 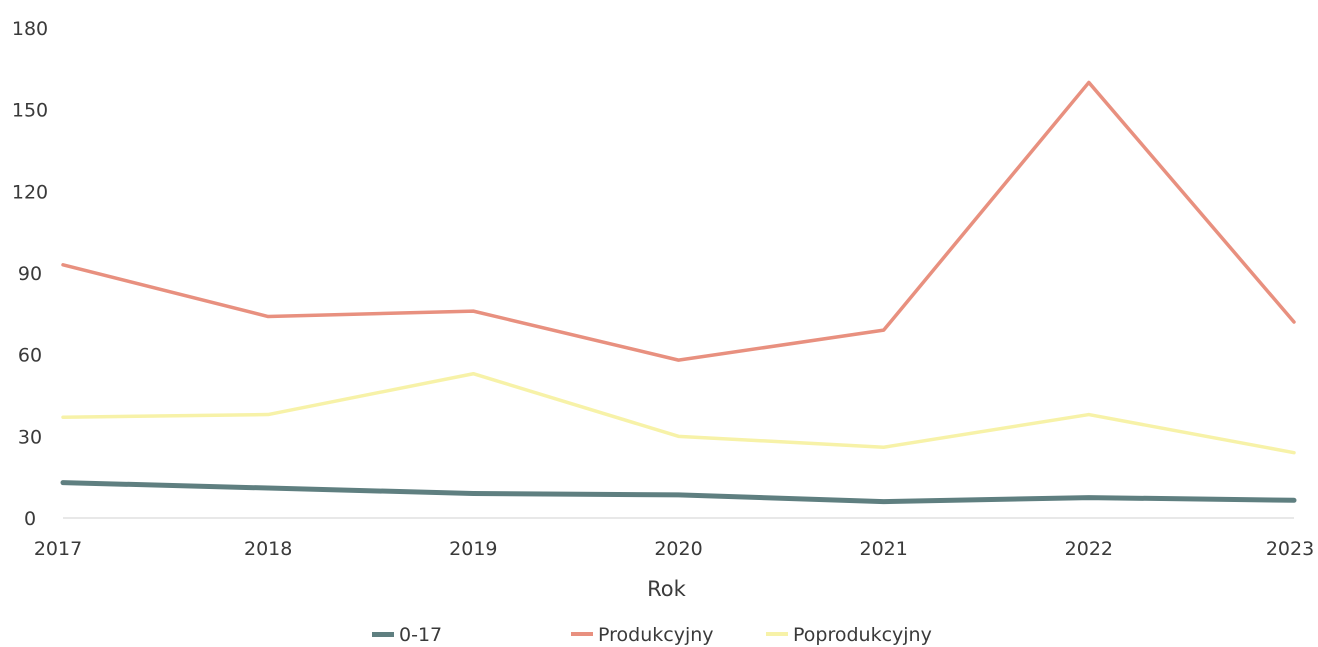 I want to click on y-tick-label: 90, so click(x=30, y=274).